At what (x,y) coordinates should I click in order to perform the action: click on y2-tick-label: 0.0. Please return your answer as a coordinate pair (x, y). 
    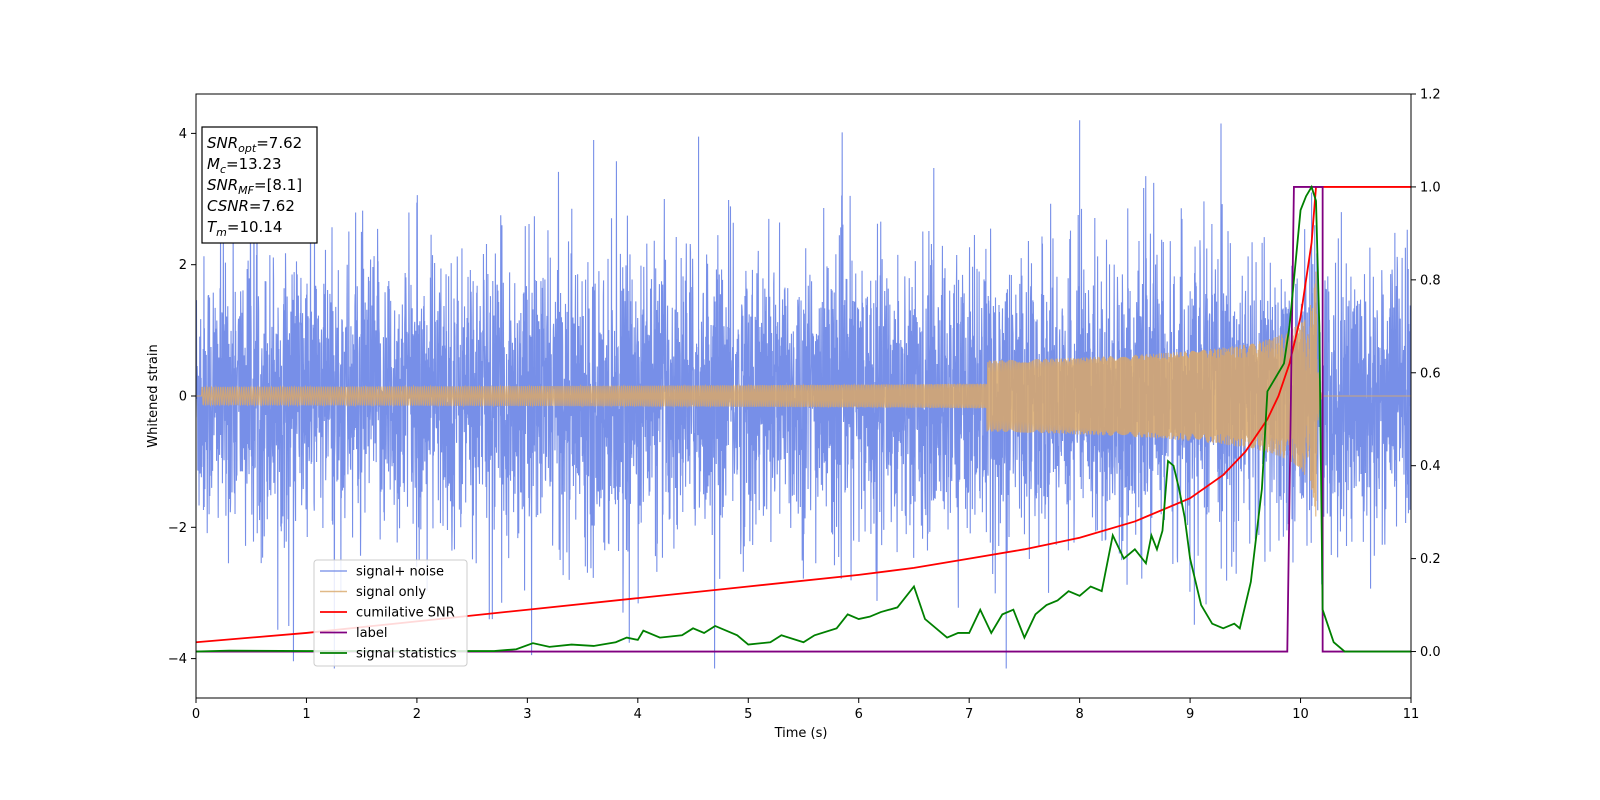
    Looking at the image, I should click on (1430, 652).